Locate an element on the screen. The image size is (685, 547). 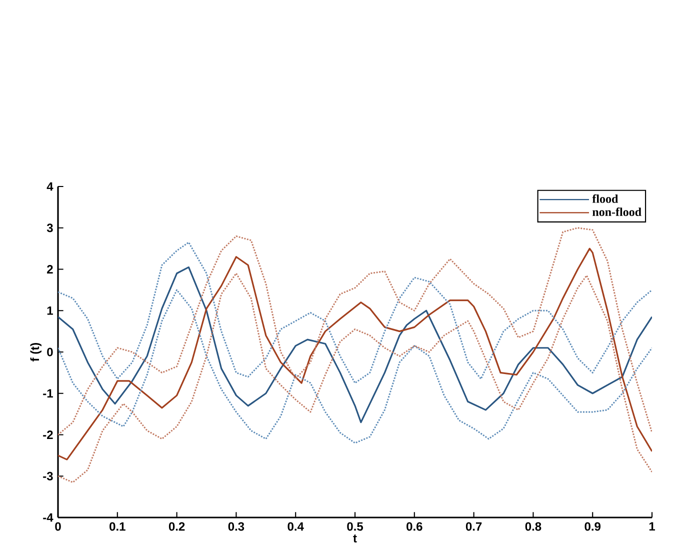
y-axis-title: f (t) is located at coordinates (36, 352).